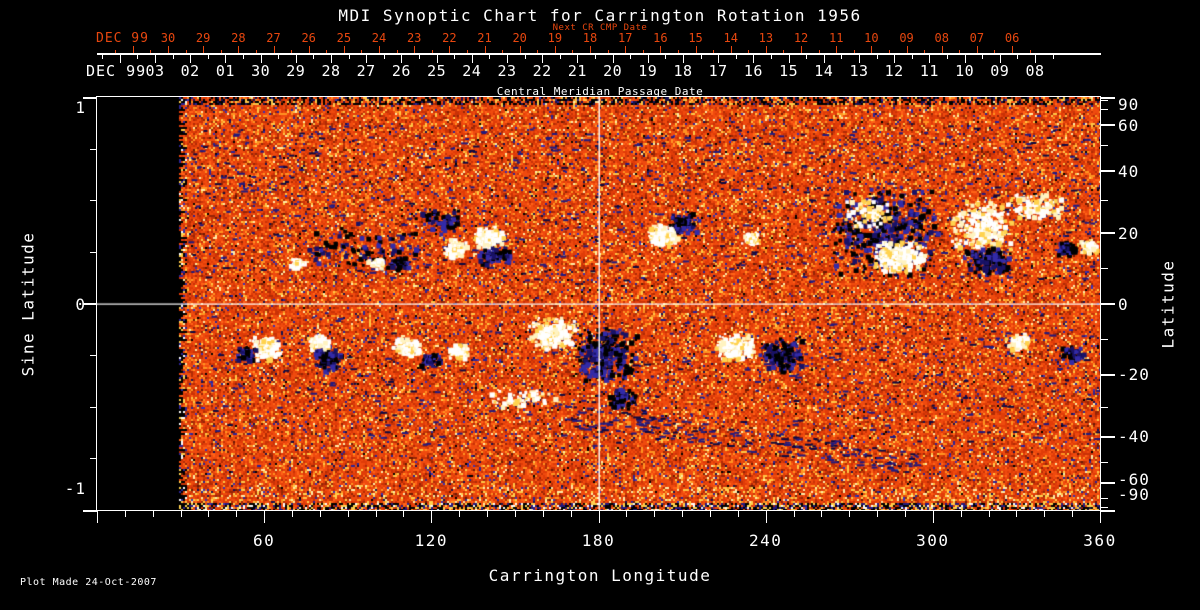 Image resolution: width=1200 pixels, height=610 pixels. I want to click on longitude-tick-label: 240, so click(765, 540).